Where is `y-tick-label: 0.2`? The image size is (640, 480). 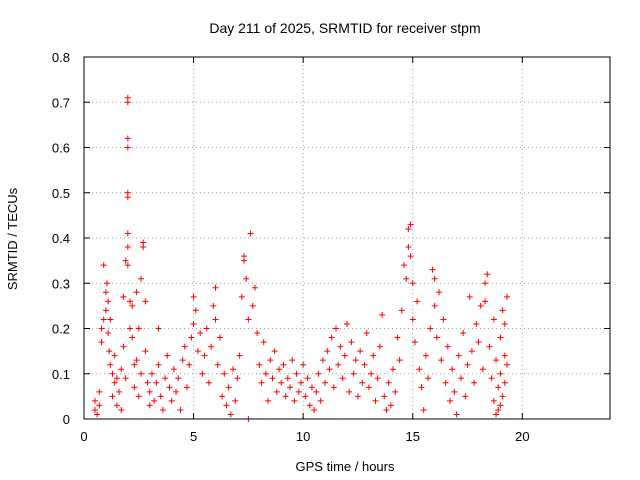
y-tick-label: 0.2 is located at coordinates (61, 329).